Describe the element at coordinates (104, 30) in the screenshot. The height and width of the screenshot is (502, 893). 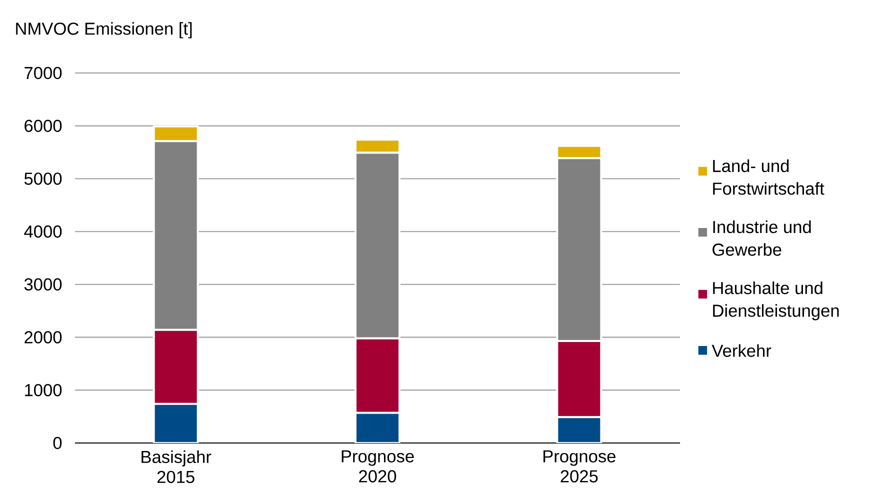
I see `y-axis-title: NMVOC Emissionen [t]` at that location.